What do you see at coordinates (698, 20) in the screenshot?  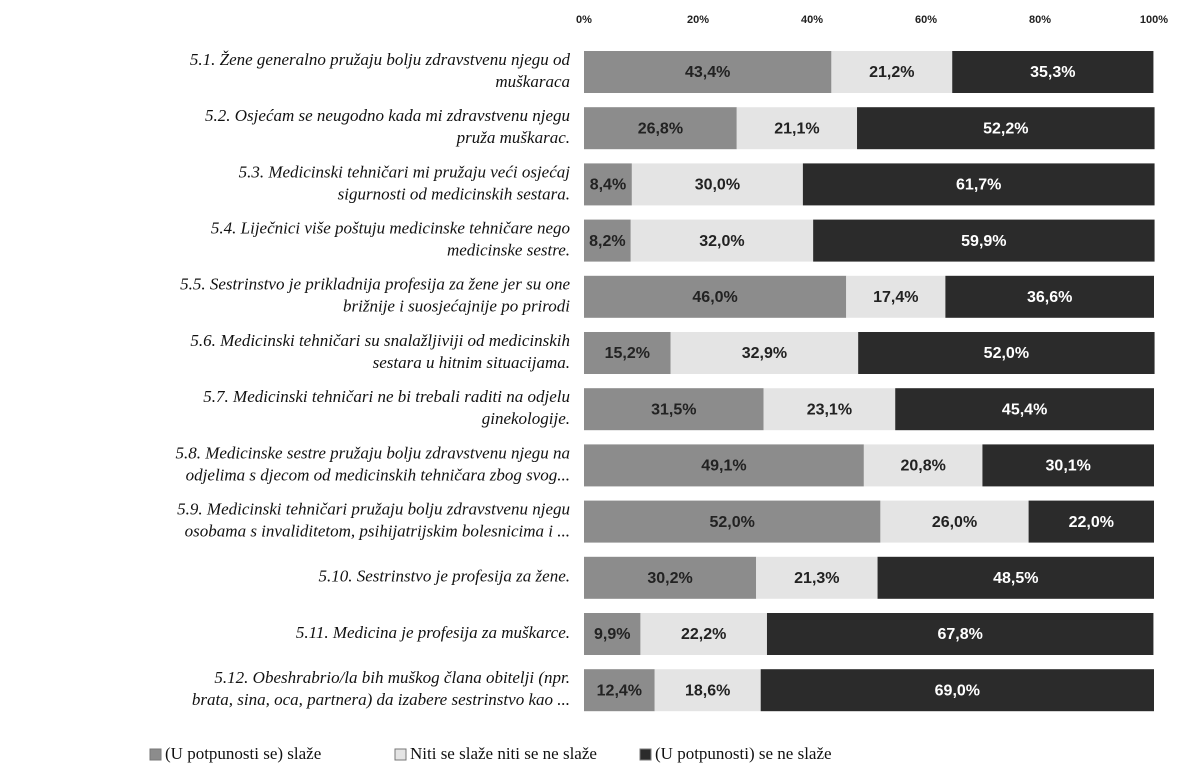 I see `x-tick-label: 20%` at bounding box center [698, 20].